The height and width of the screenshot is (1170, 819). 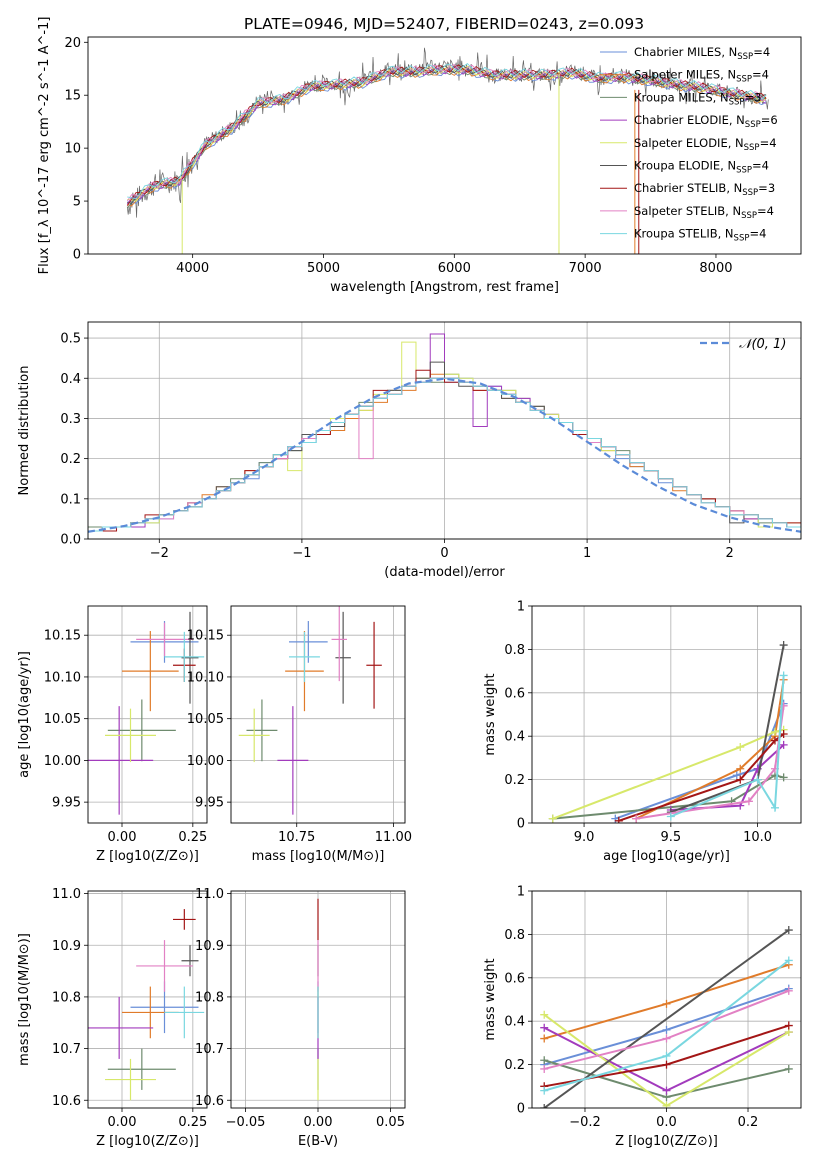 I want to click on x-tick-label: 0, so click(x=444, y=553).